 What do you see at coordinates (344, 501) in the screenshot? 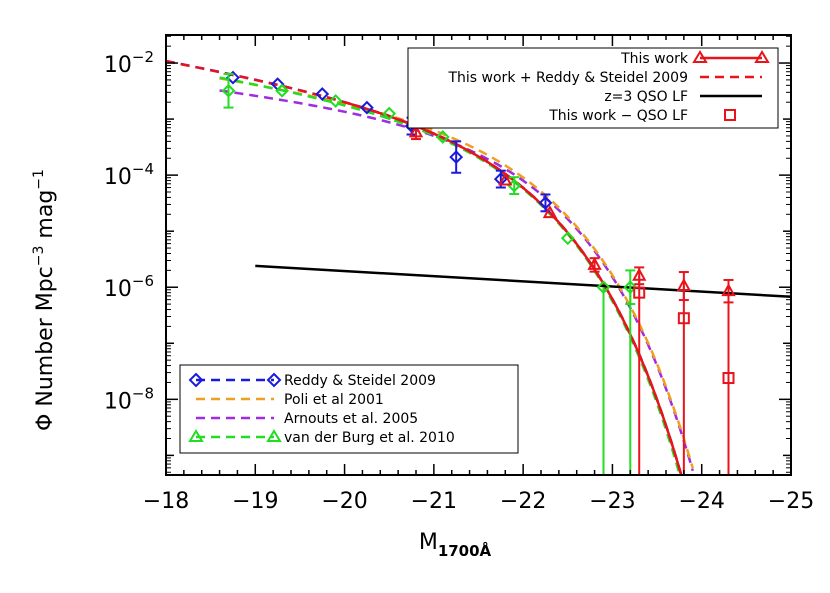
I see `x-tick-label: −20` at bounding box center [344, 501].